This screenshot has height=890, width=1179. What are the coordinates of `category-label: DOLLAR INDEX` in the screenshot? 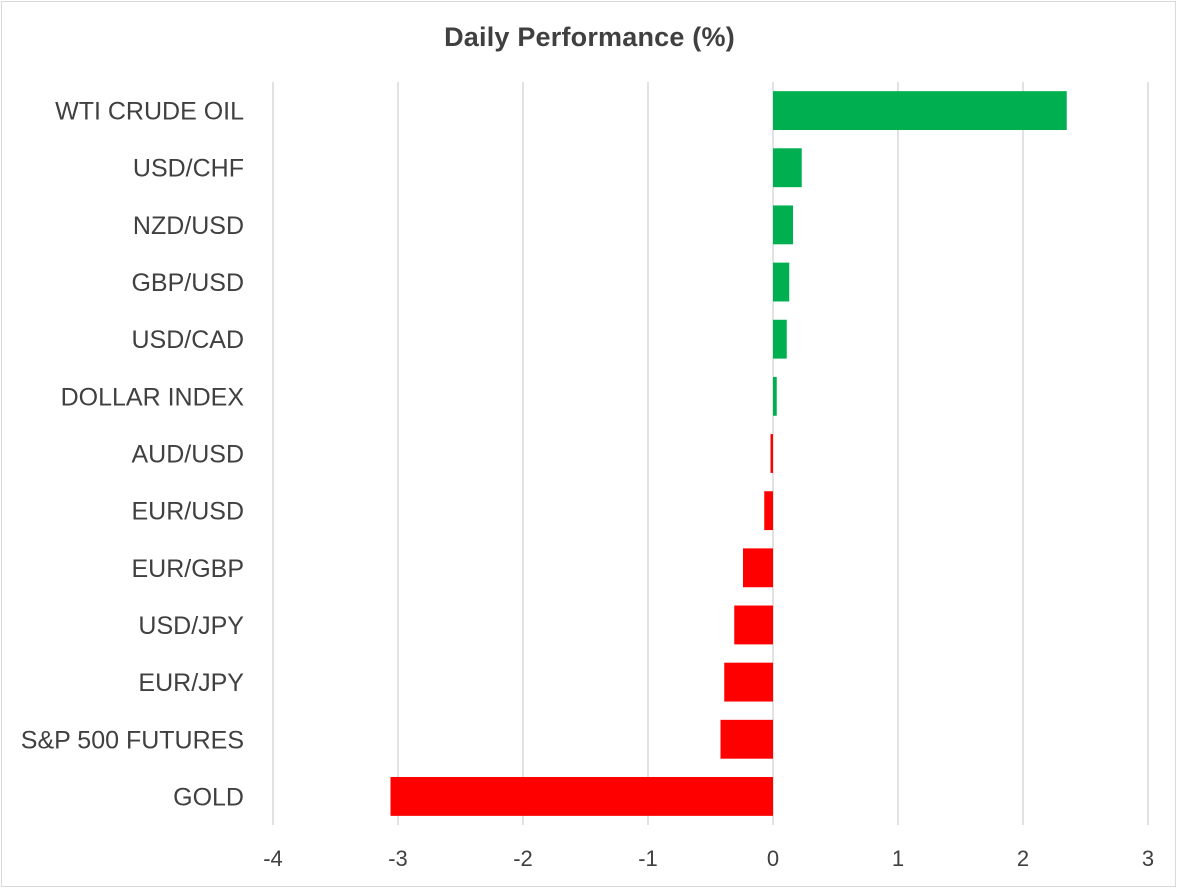 It's located at (153, 397).